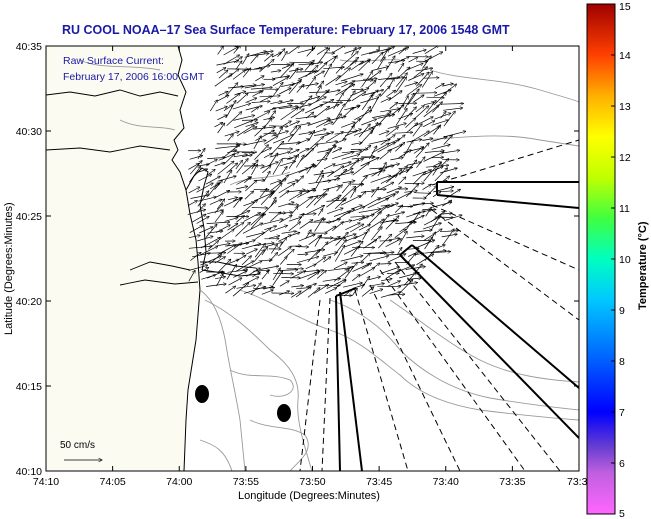 The width and height of the screenshot is (651, 519). I want to click on scale-label: 50 cm/s, so click(77, 445).